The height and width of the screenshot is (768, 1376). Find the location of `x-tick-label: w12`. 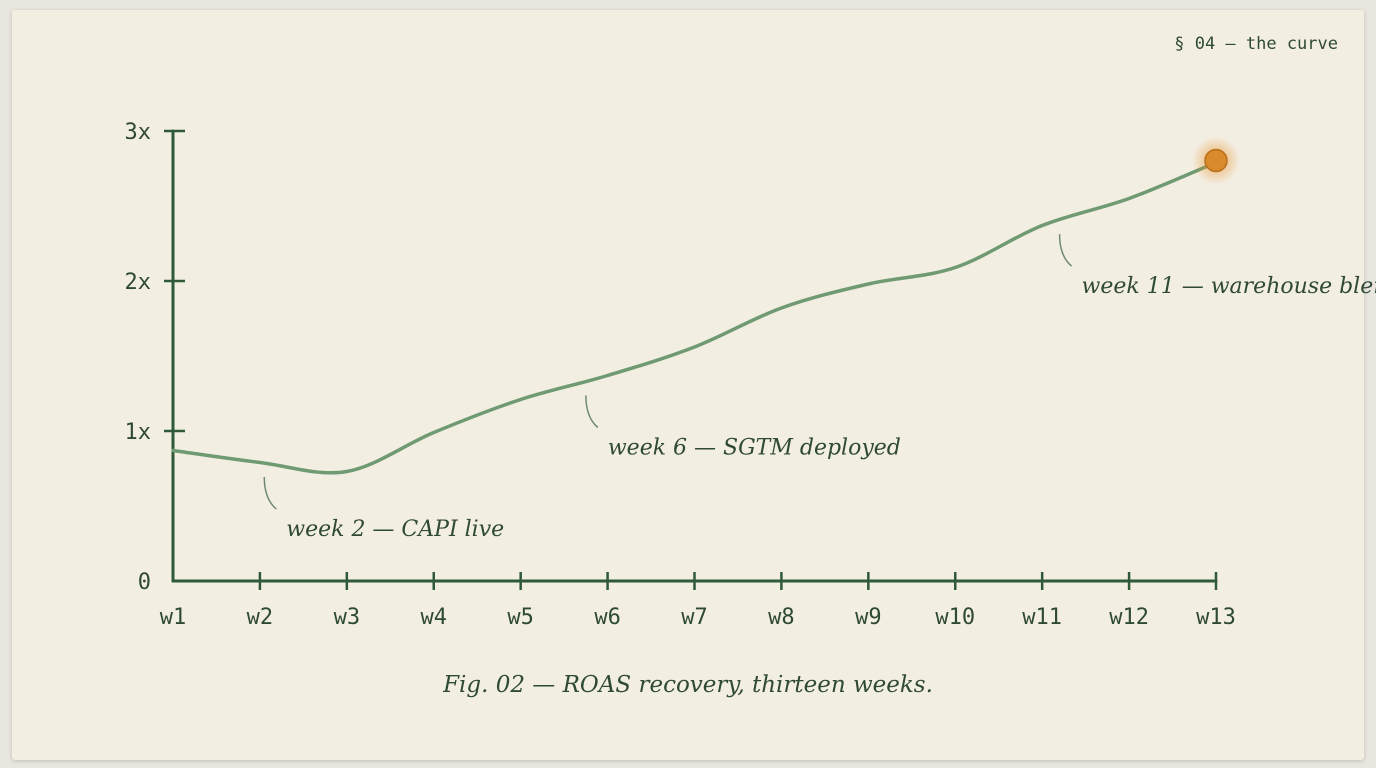

x-tick-label: w12 is located at coordinates (1129, 617).